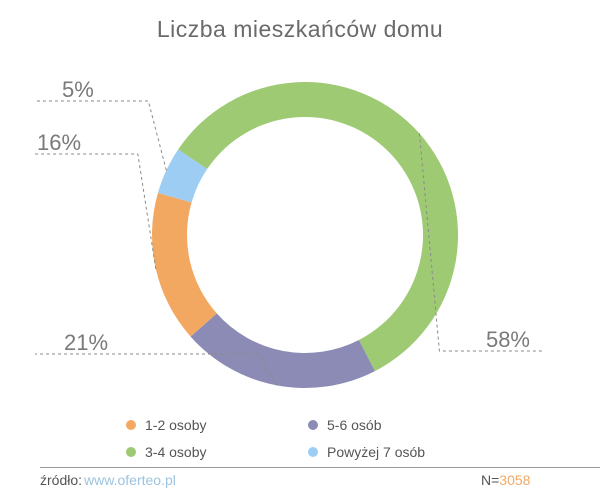 The image size is (600, 500). Describe the element at coordinates (130, 480) in the screenshot. I see `source-link: www.oferteo.pl` at that location.